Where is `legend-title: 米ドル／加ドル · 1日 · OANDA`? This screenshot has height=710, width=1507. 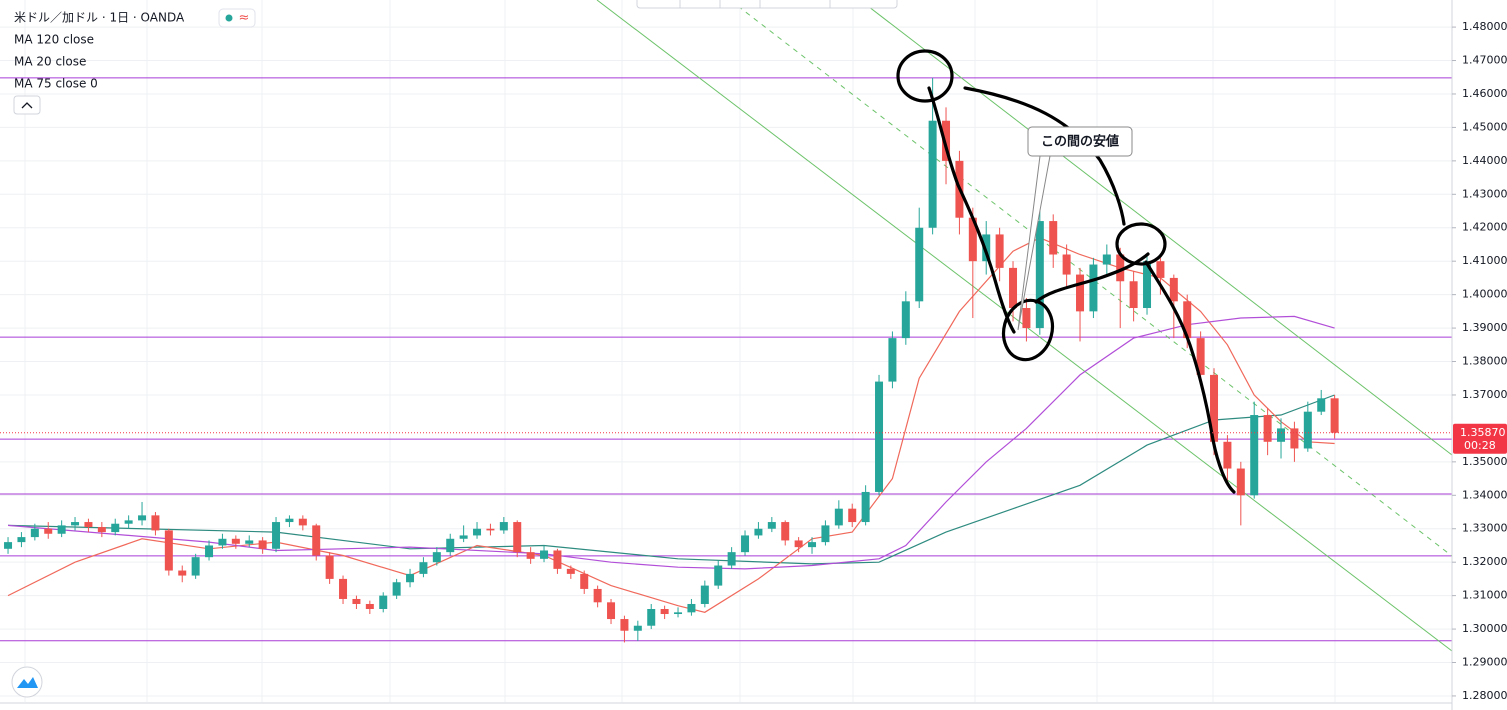 legend-title: 米ドル／加ドル · 1日 · OANDA is located at coordinates (99, 18).